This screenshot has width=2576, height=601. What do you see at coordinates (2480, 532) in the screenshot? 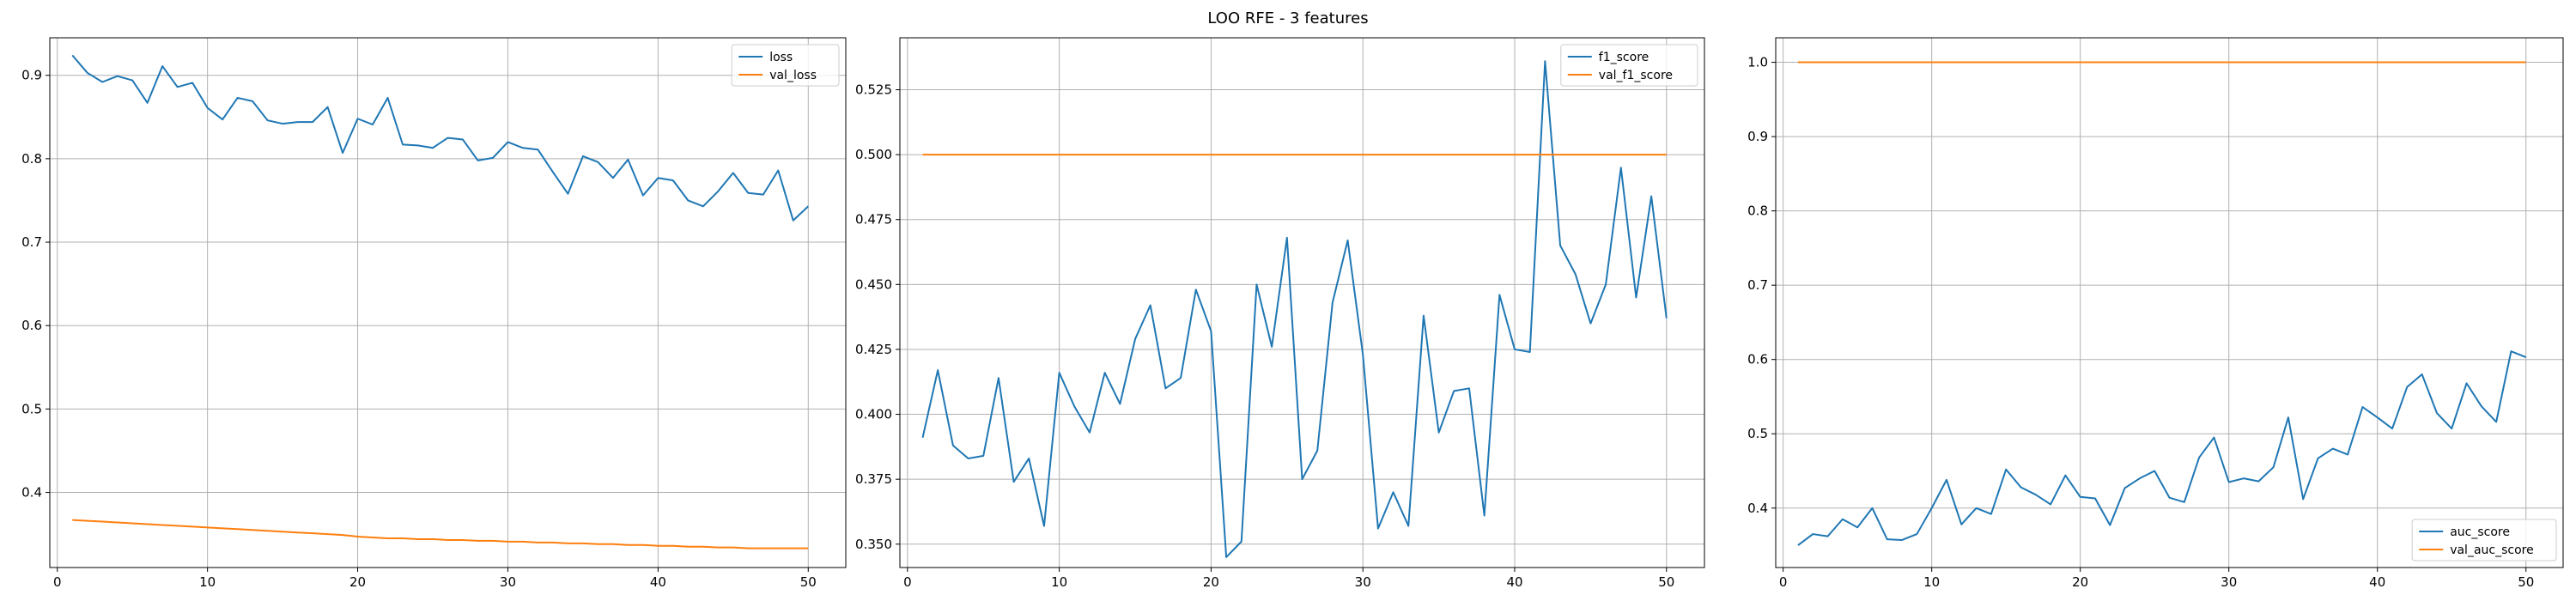
I see `legend-label: auc_score` at bounding box center [2480, 532].